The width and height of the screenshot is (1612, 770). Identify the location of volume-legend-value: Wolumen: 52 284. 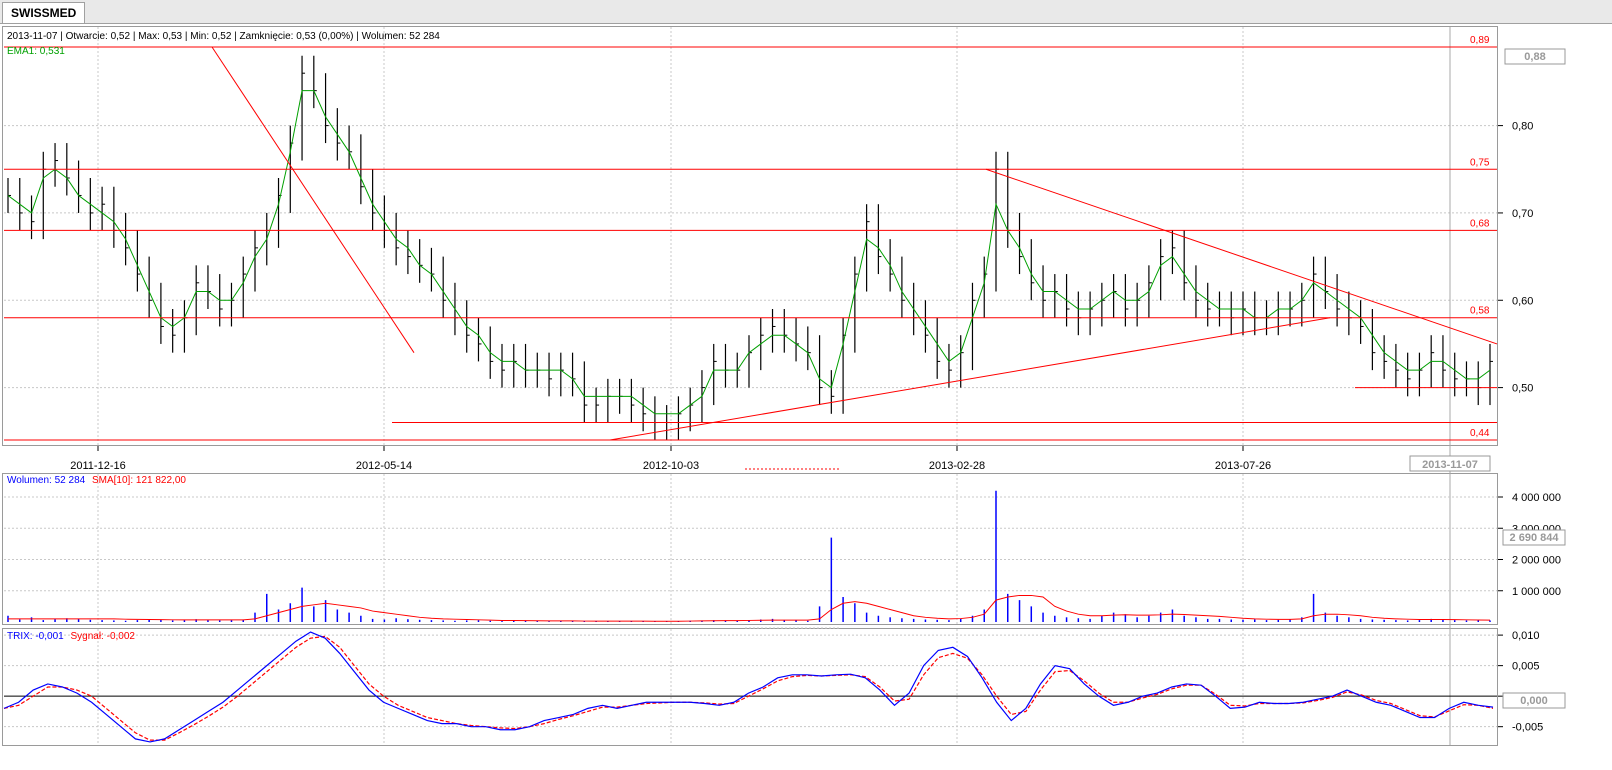
(46, 480).